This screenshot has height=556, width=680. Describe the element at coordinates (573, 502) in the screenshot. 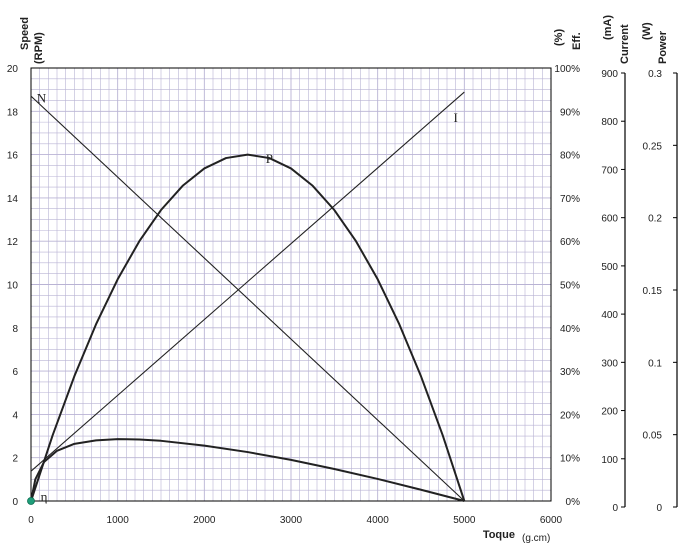

I see `efficiency-tick-label: 0%` at that location.